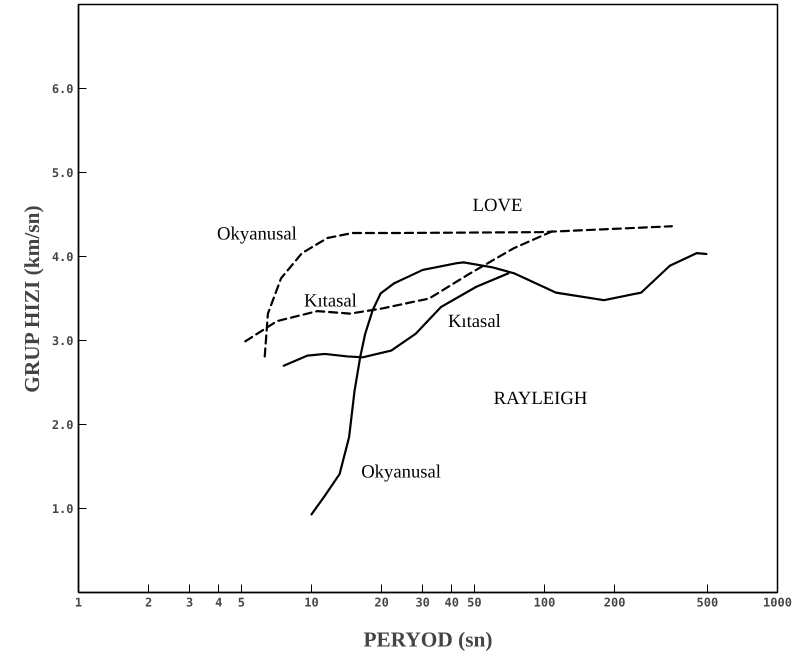 The width and height of the screenshot is (797, 661). Describe the element at coordinates (78, 603) in the screenshot. I see `x-tick-label: 1` at that location.